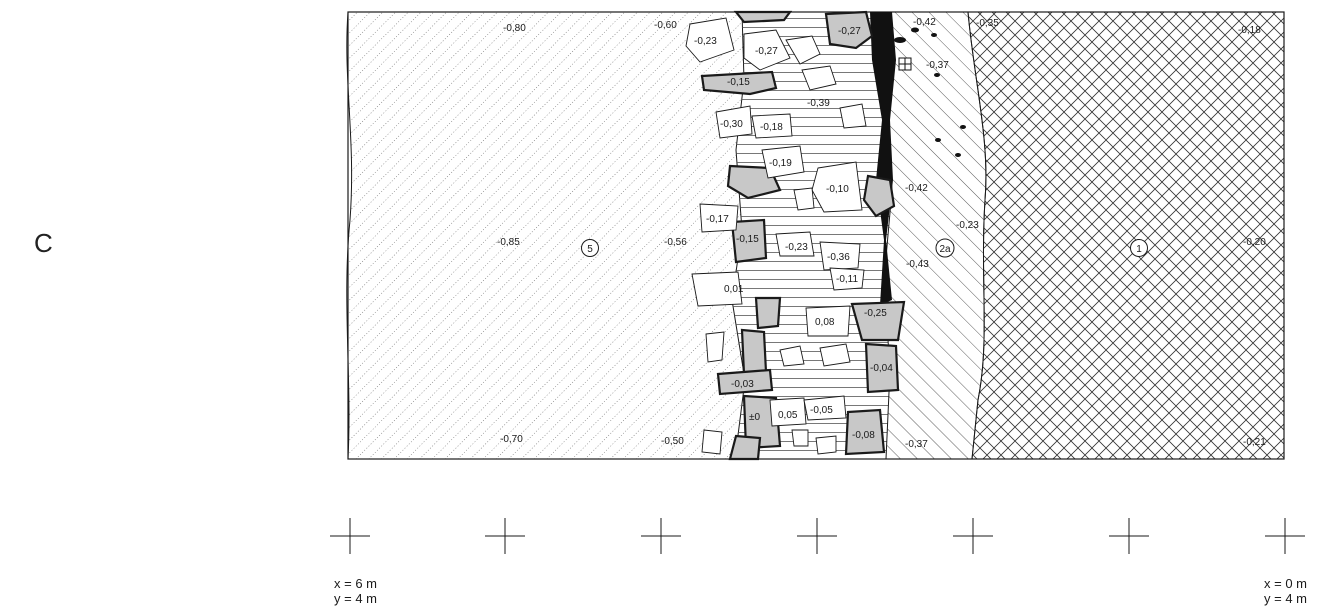 Image resolution: width=1337 pixels, height=614 pixels. Describe the element at coordinates (863, 435) in the screenshot. I see `elevation-label: -0,08` at that location.